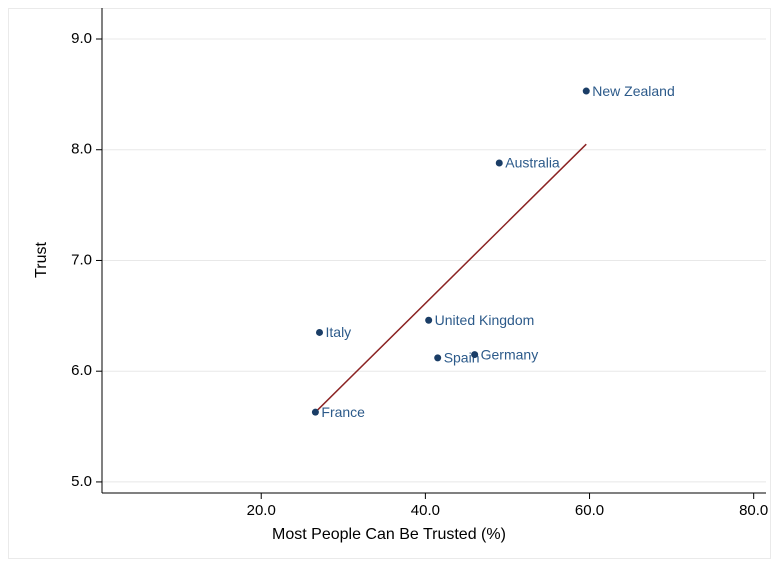 The width and height of the screenshot is (779, 571). Describe the element at coordinates (81, 149) in the screenshot. I see `y-tick-label: 8.0` at that location.